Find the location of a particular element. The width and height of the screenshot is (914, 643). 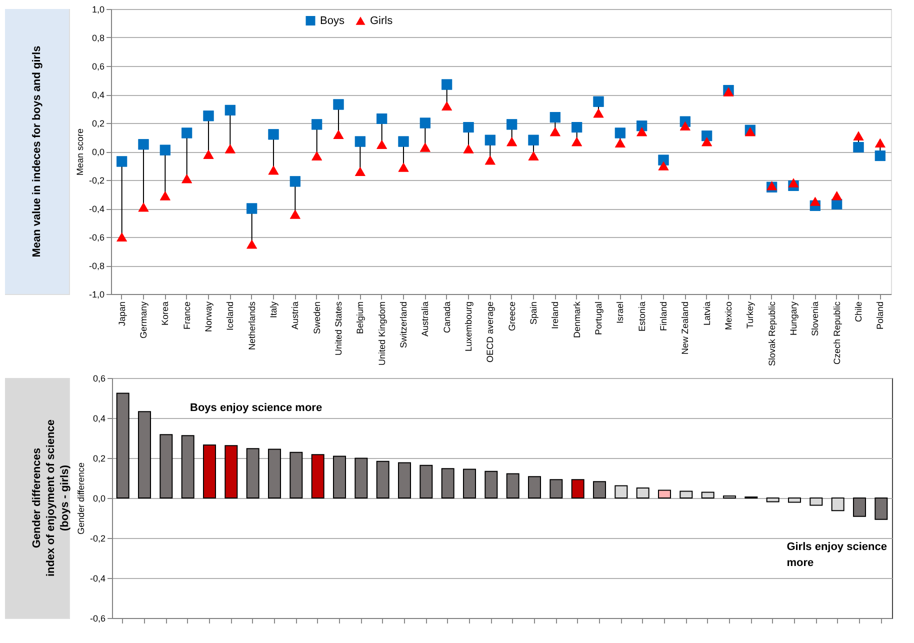

x-tick-label: Hungary is located at coordinates (793, 318).